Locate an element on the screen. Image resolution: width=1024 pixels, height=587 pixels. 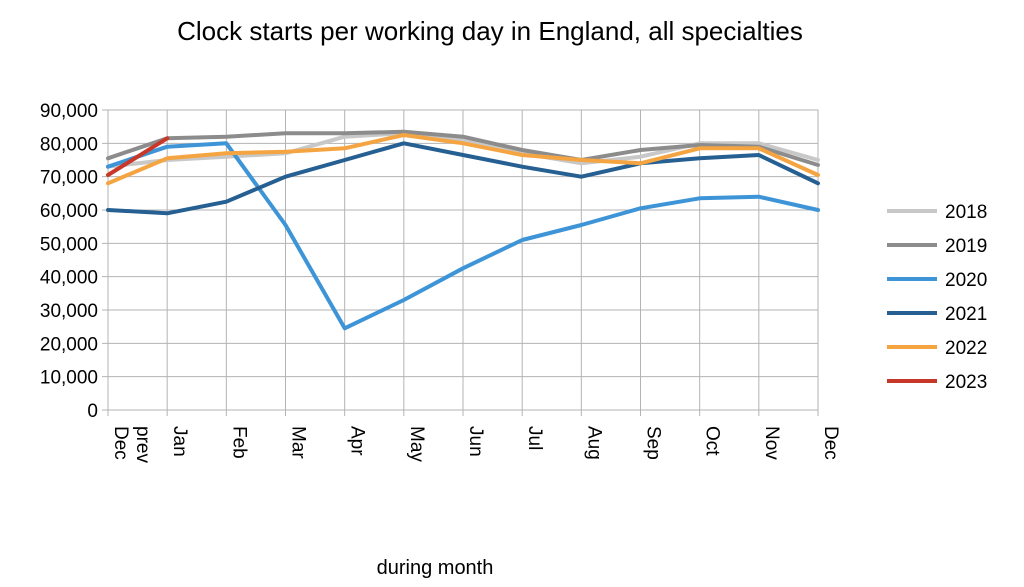
x-axis-label: during month is located at coordinates (435, 568).